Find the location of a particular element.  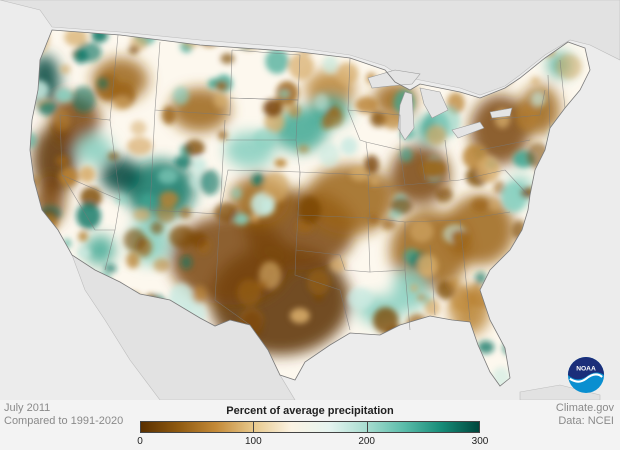

legend-tick-label: 200 is located at coordinates (366, 441).